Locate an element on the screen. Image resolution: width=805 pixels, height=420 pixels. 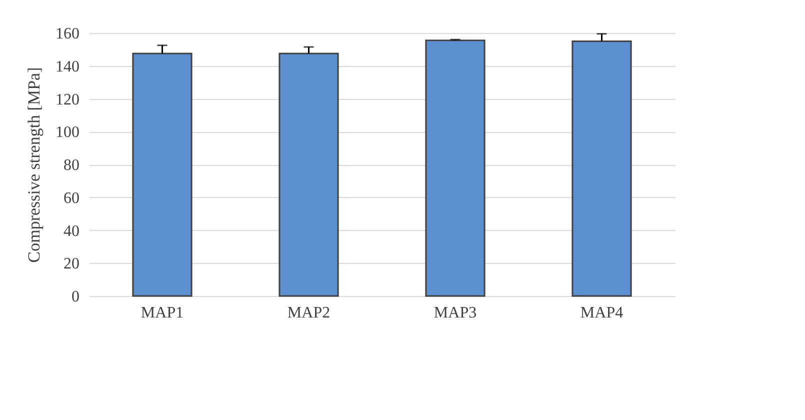
x-tick-label: MAP3 is located at coordinates (455, 313).